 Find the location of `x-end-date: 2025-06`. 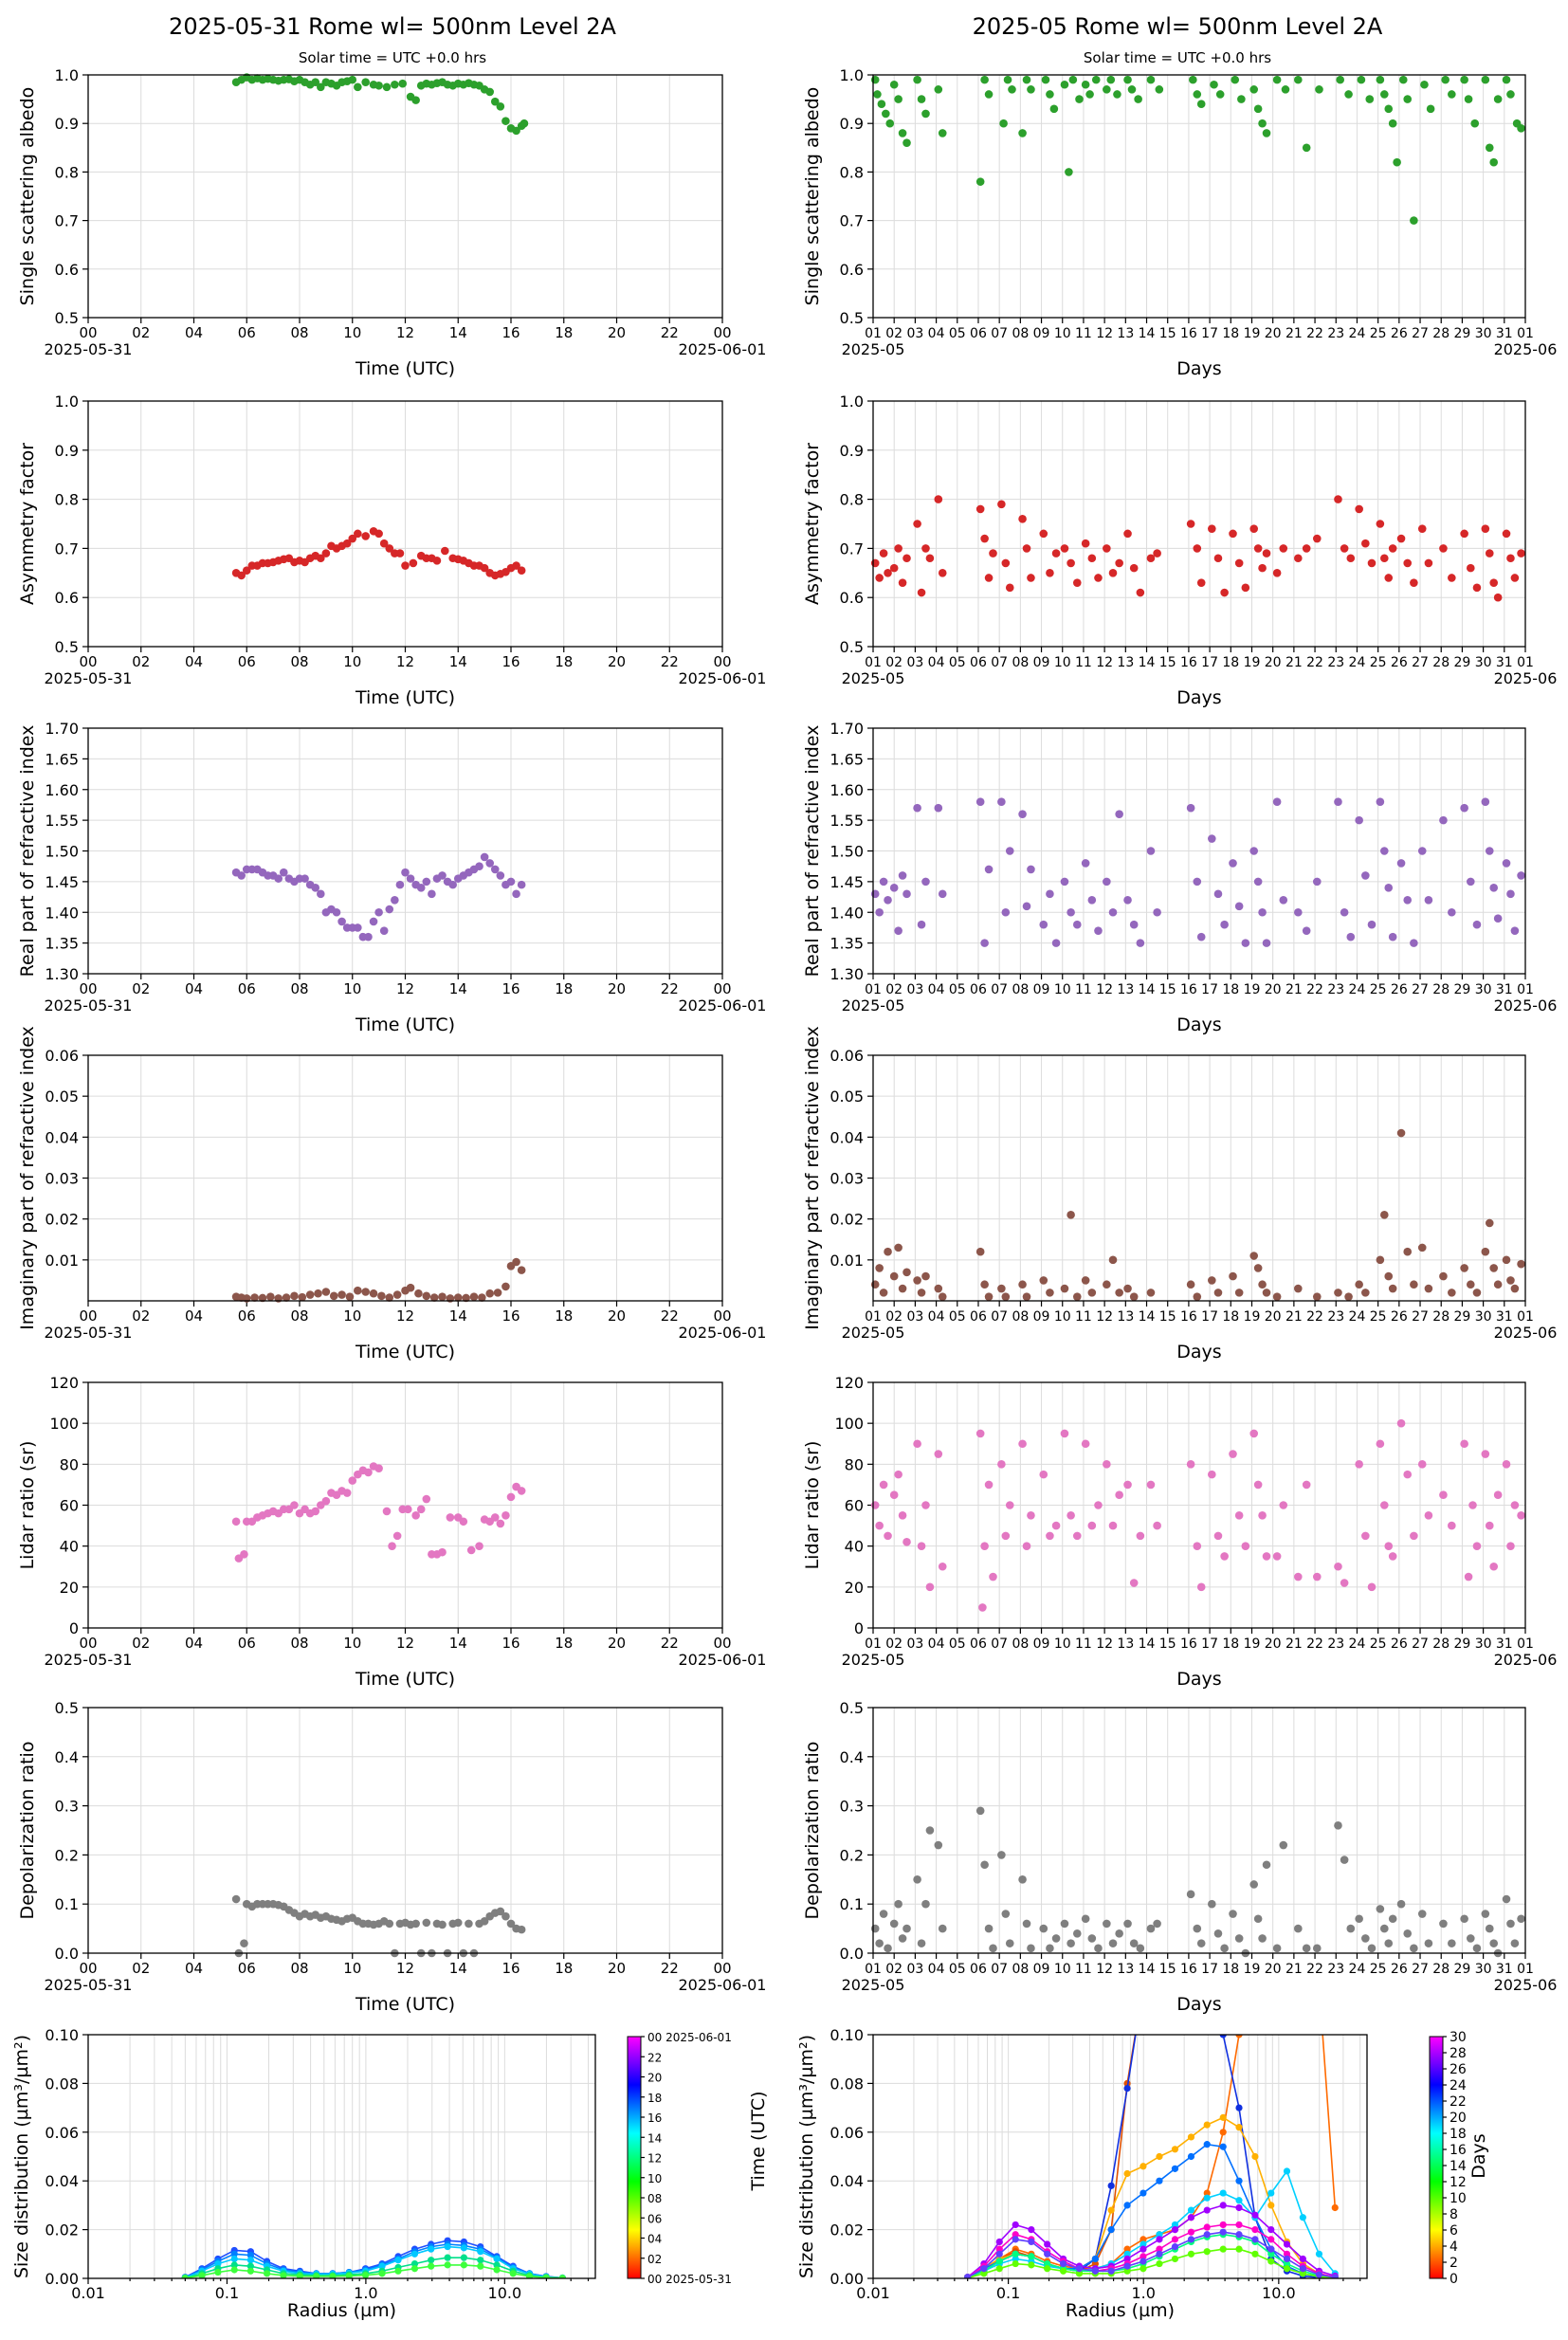

x-end-date: 2025-06 is located at coordinates (1526, 1333).